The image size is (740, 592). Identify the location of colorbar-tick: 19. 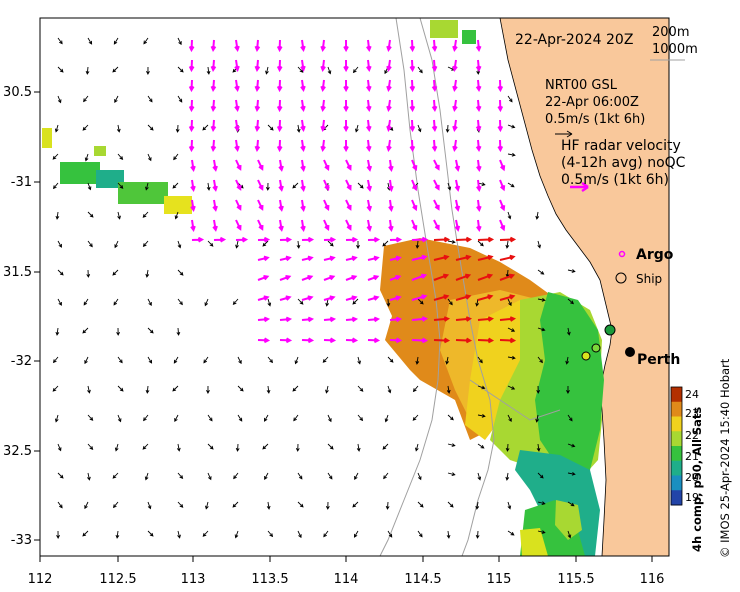
(692, 497).